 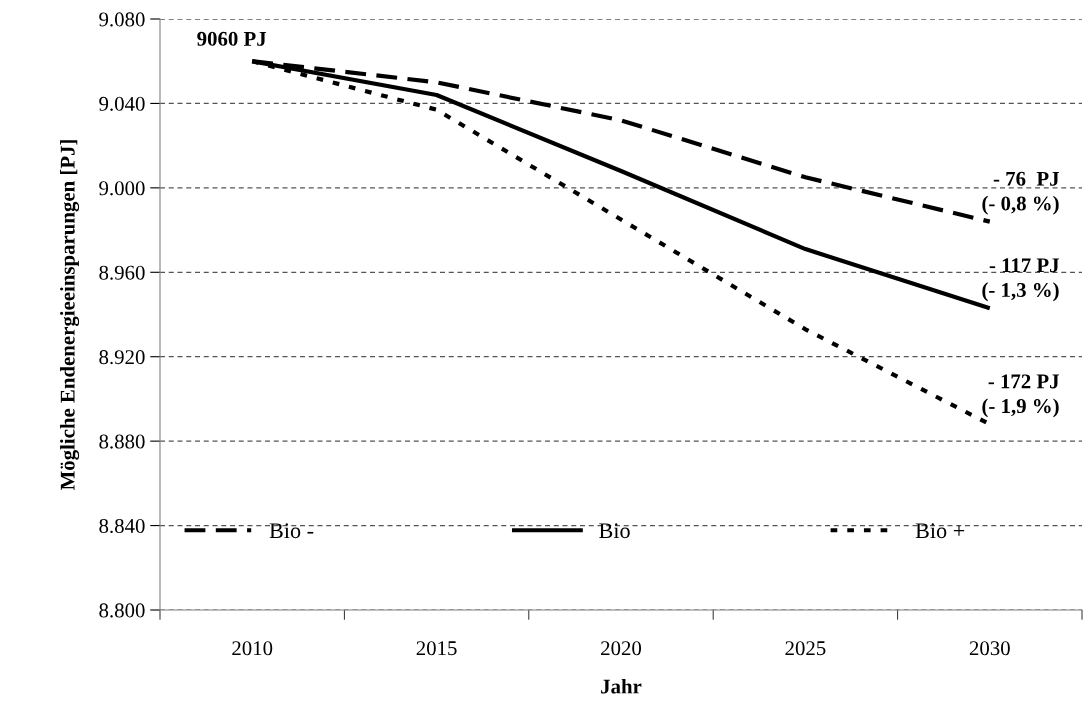 What do you see at coordinates (122, 272) in the screenshot?
I see `y-tick-label: 8.960` at bounding box center [122, 272].